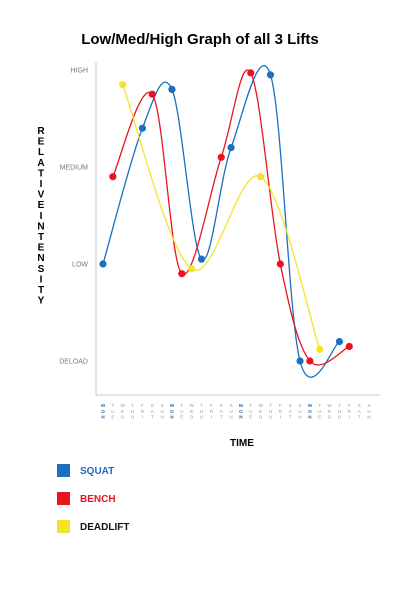 The width and height of the screenshot is (400, 600). Describe the element at coordinates (41, 195) in the screenshot. I see `y-axis-label-letter: V` at that location.